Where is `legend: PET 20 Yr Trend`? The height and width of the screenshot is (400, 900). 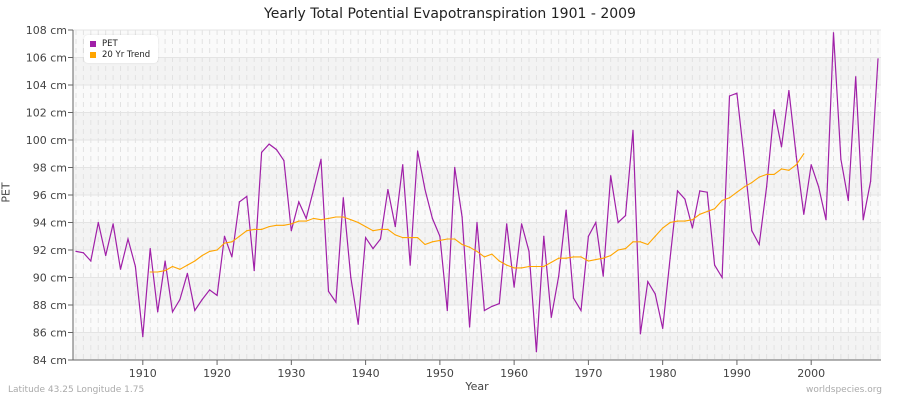
legend: PET 20 Yr Trend is located at coordinates (121, 49).